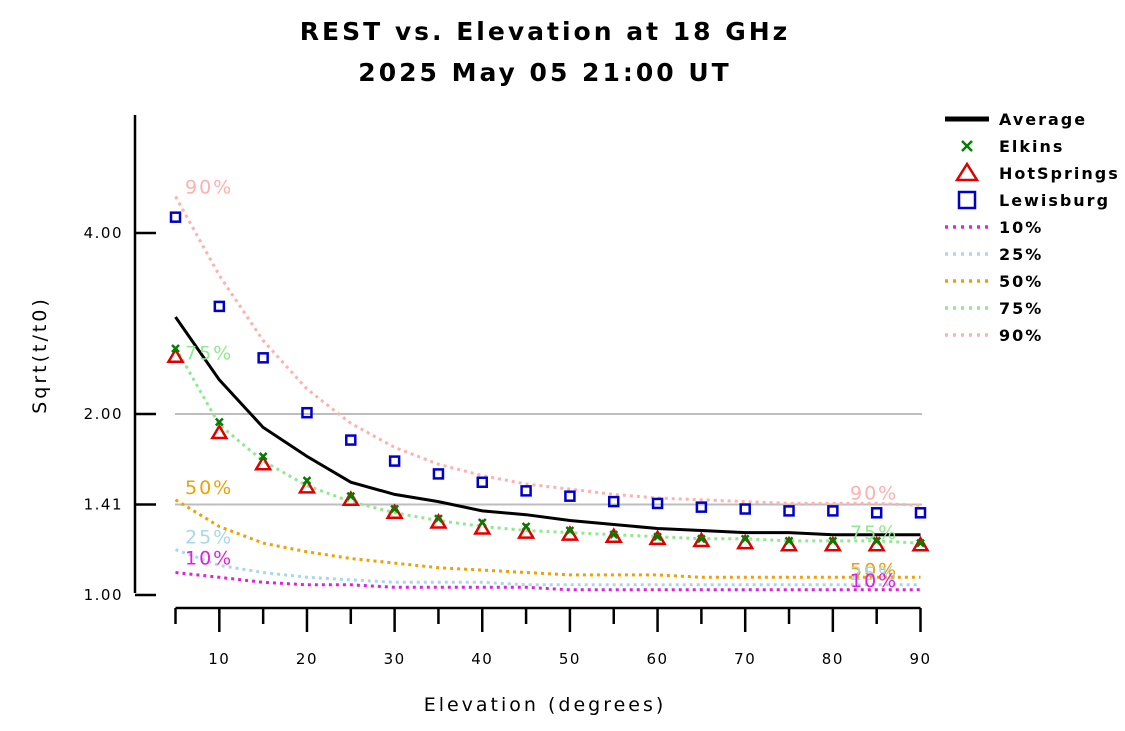 This screenshot has height=731, width=1125. I want to click on legend-item-lewisburg: Lewisburg, so click(1033, 200).